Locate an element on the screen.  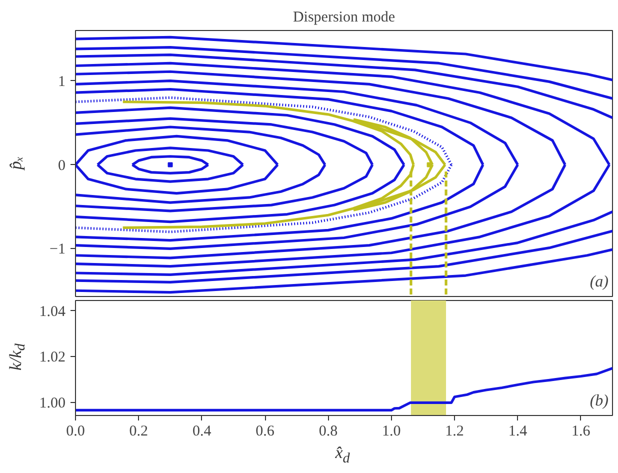
y-tick-label: 1.00 is located at coordinates (52, 404).